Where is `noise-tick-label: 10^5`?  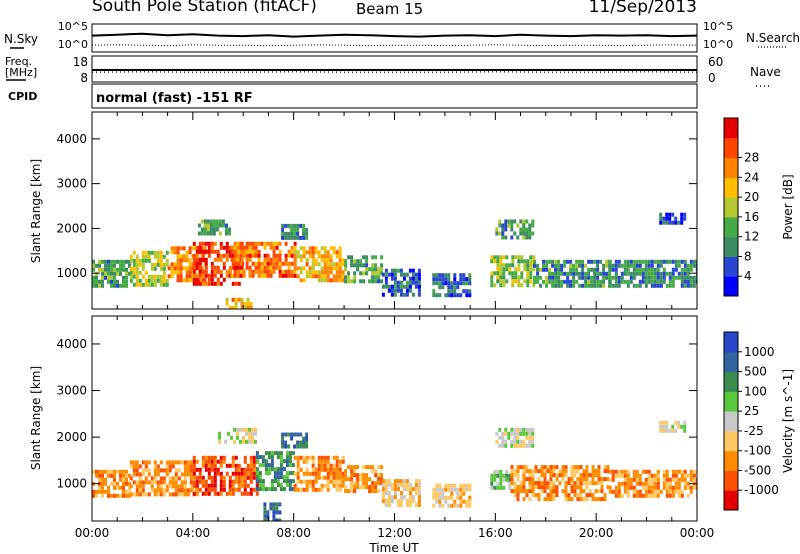
noise-tick-label: 10^5 is located at coordinates (73, 26).